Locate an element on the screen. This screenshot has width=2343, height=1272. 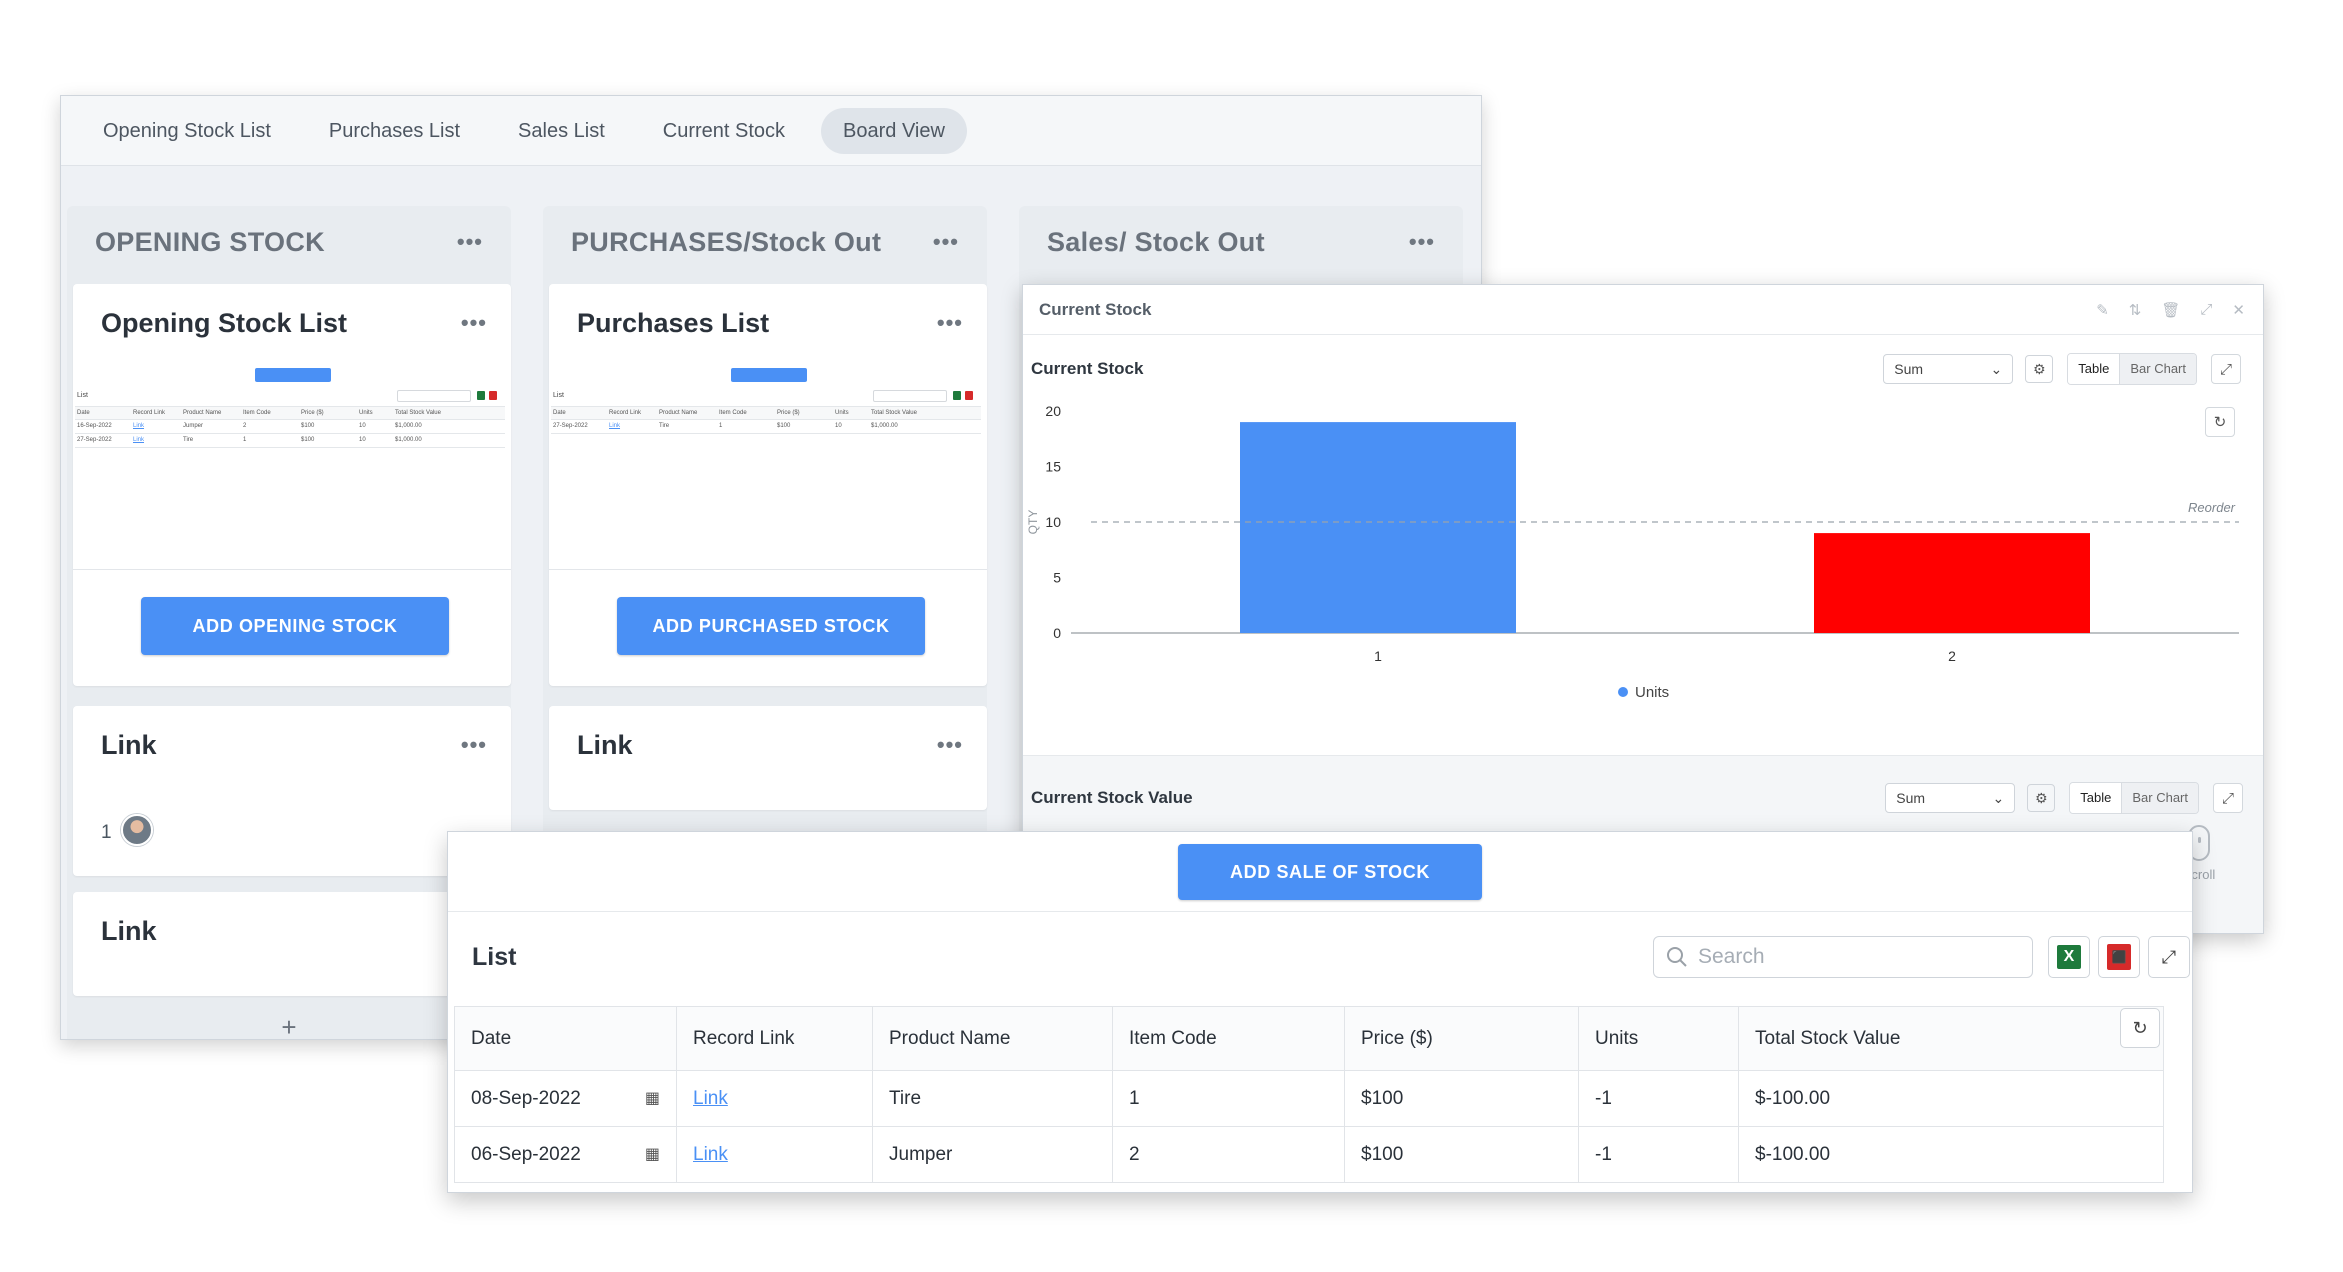
thumb-cell: Record Link is located at coordinates (625, 413).